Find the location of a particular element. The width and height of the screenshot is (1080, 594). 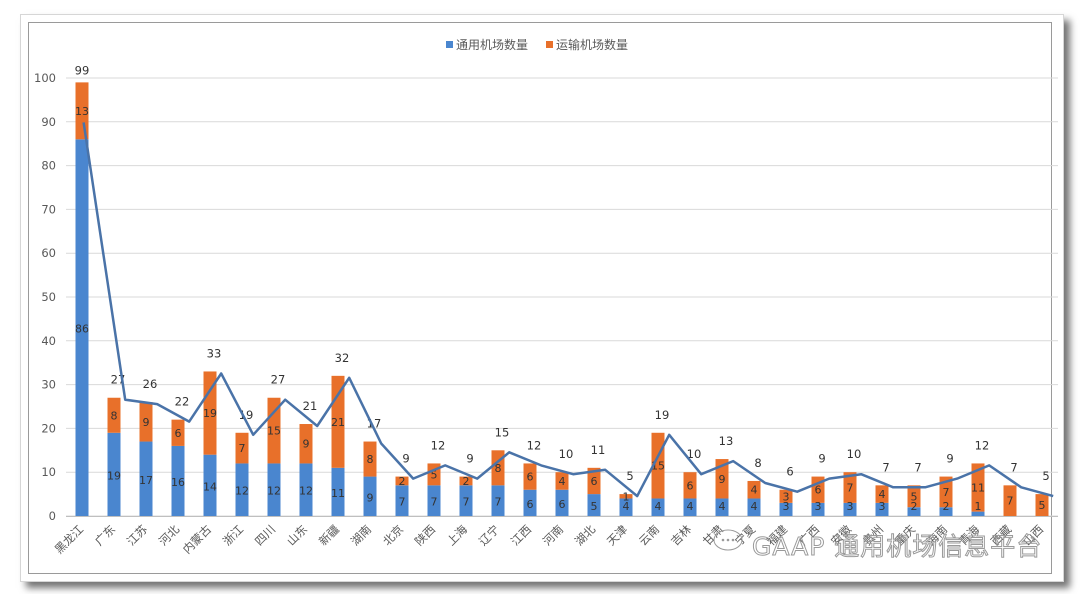

legend-item-general: 通用机场数量 is located at coordinates (487, 44).